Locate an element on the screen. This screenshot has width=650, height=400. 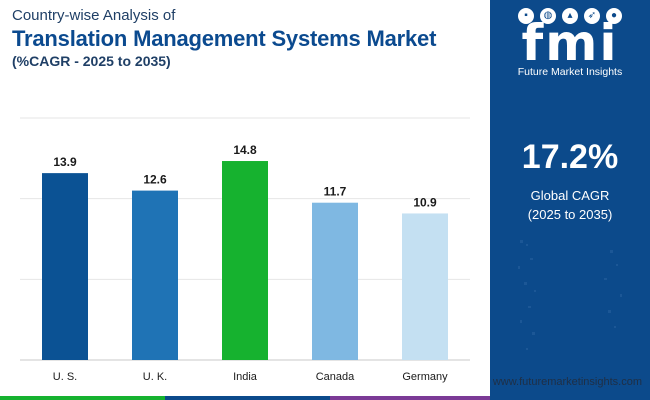
logo-icons: ▪ ◍ ▴ ➶ ● is located at coordinates (571, 17).